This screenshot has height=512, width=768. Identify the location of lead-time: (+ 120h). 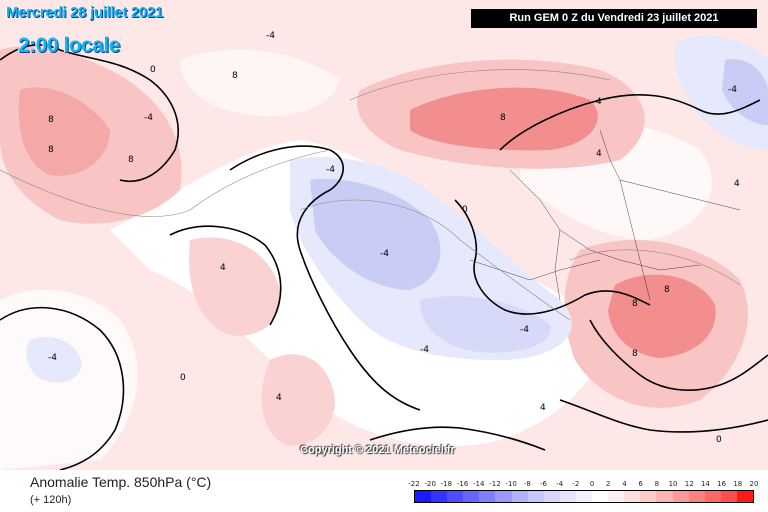
(51, 500).